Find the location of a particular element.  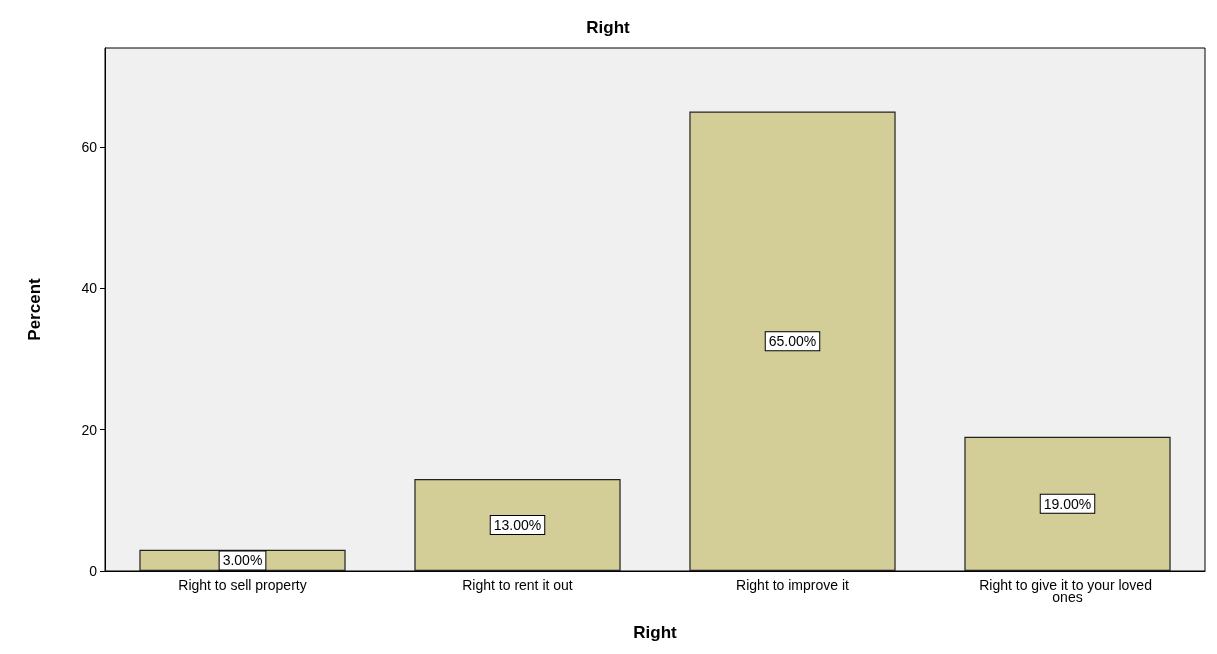

data-label: 13.00% is located at coordinates (517, 525).